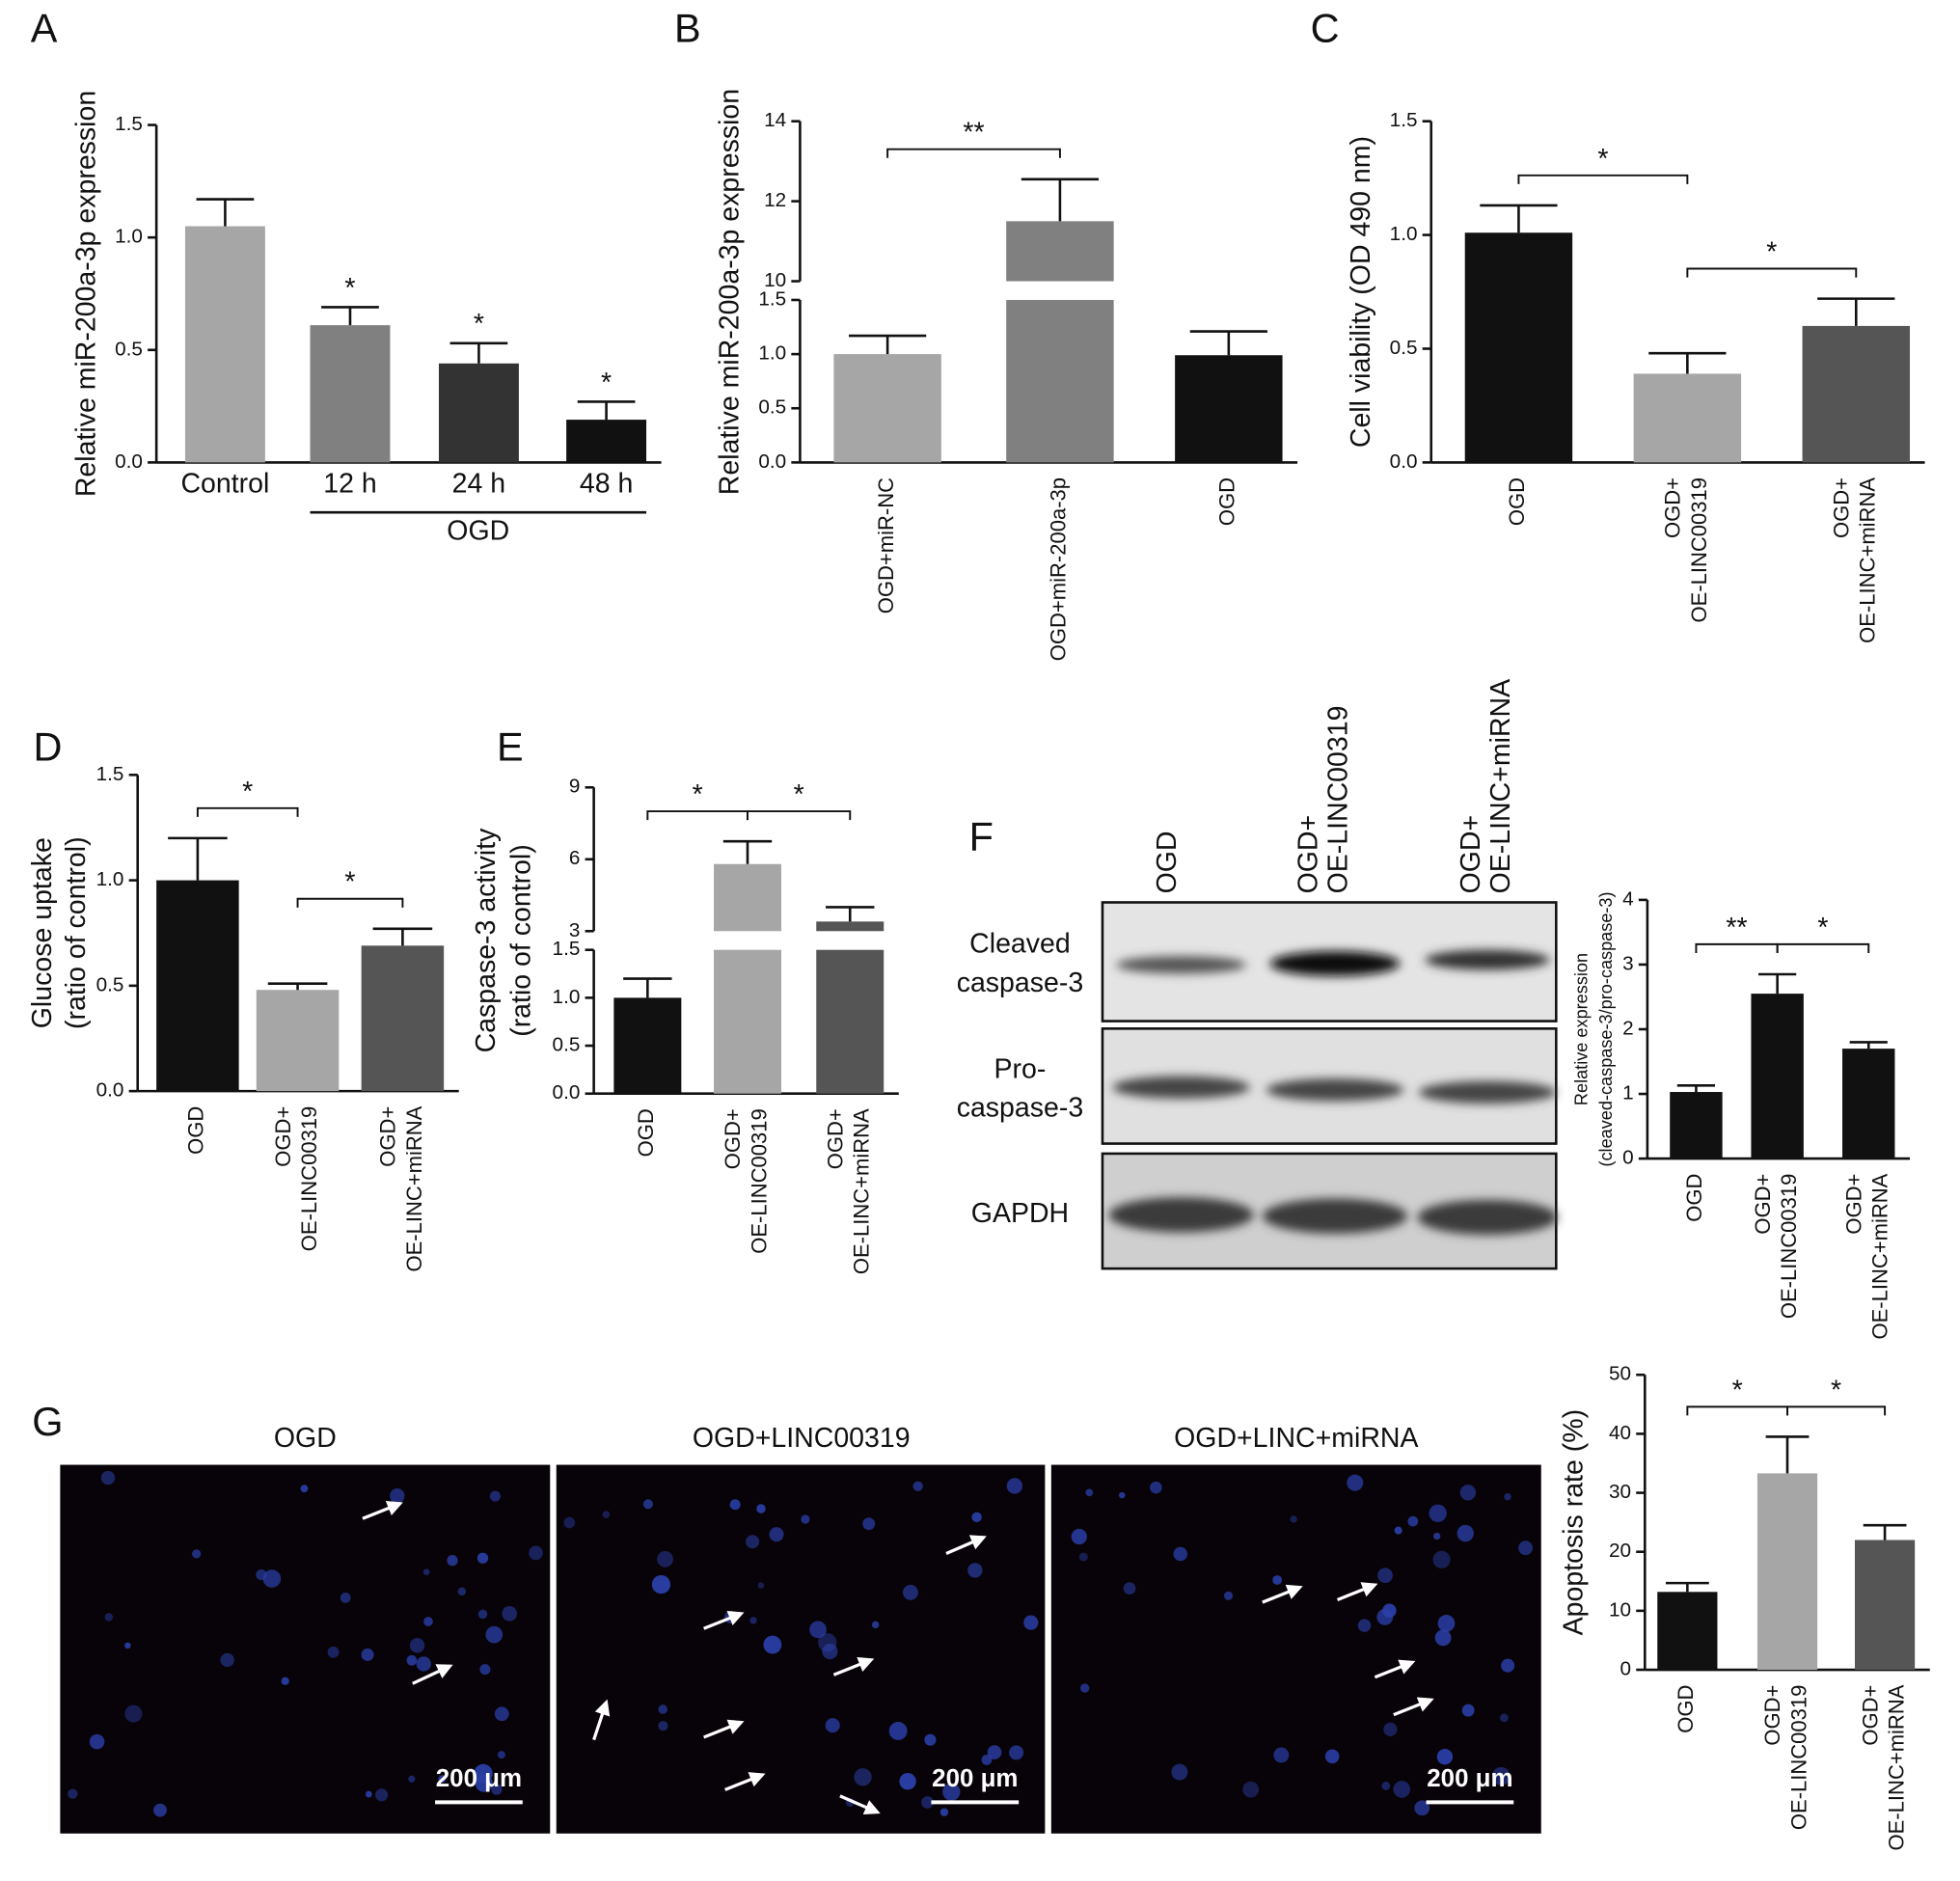 The image size is (1960, 1881). What do you see at coordinates (1581, 1029) in the screenshot?
I see `y-axis-label: Relative expression` at bounding box center [1581, 1029].